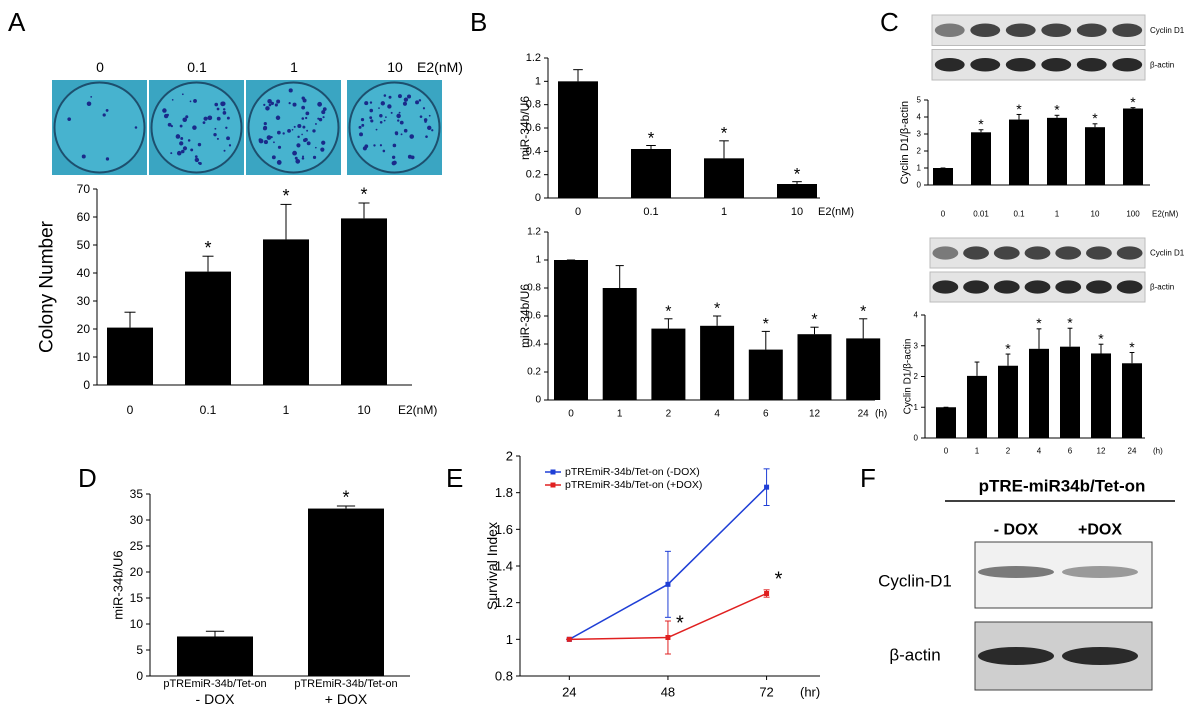 This screenshot has height=709, width=1200. What do you see at coordinates (84, 245) in the screenshot?
I see `y-tick-label: 50` at bounding box center [84, 245].